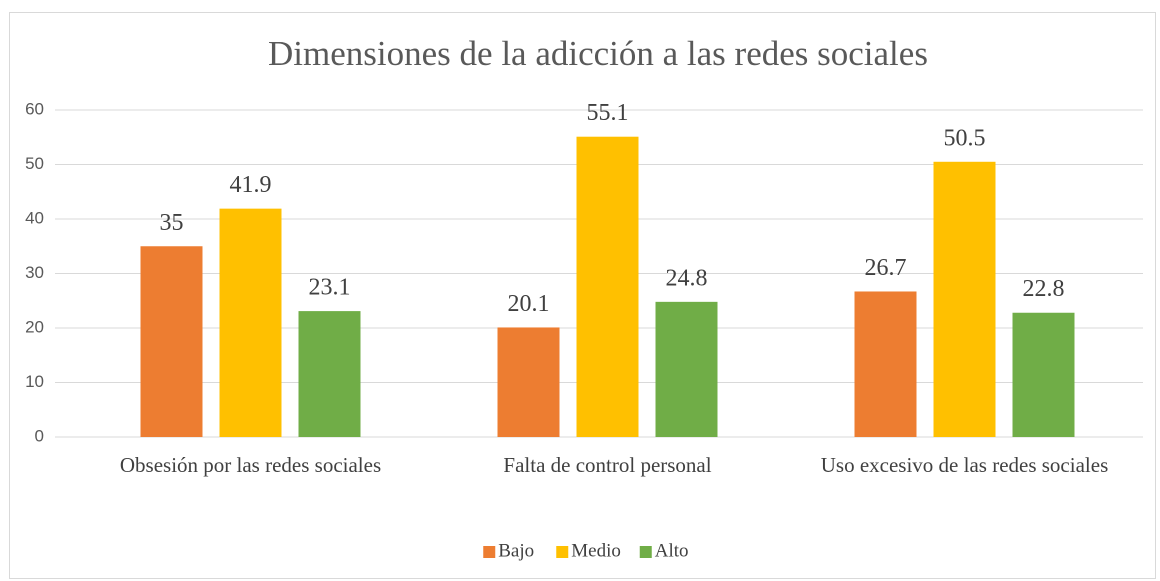 The height and width of the screenshot is (581, 1160). What do you see at coordinates (516, 550) in the screenshot?
I see `legend-label: Bajo` at bounding box center [516, 550].